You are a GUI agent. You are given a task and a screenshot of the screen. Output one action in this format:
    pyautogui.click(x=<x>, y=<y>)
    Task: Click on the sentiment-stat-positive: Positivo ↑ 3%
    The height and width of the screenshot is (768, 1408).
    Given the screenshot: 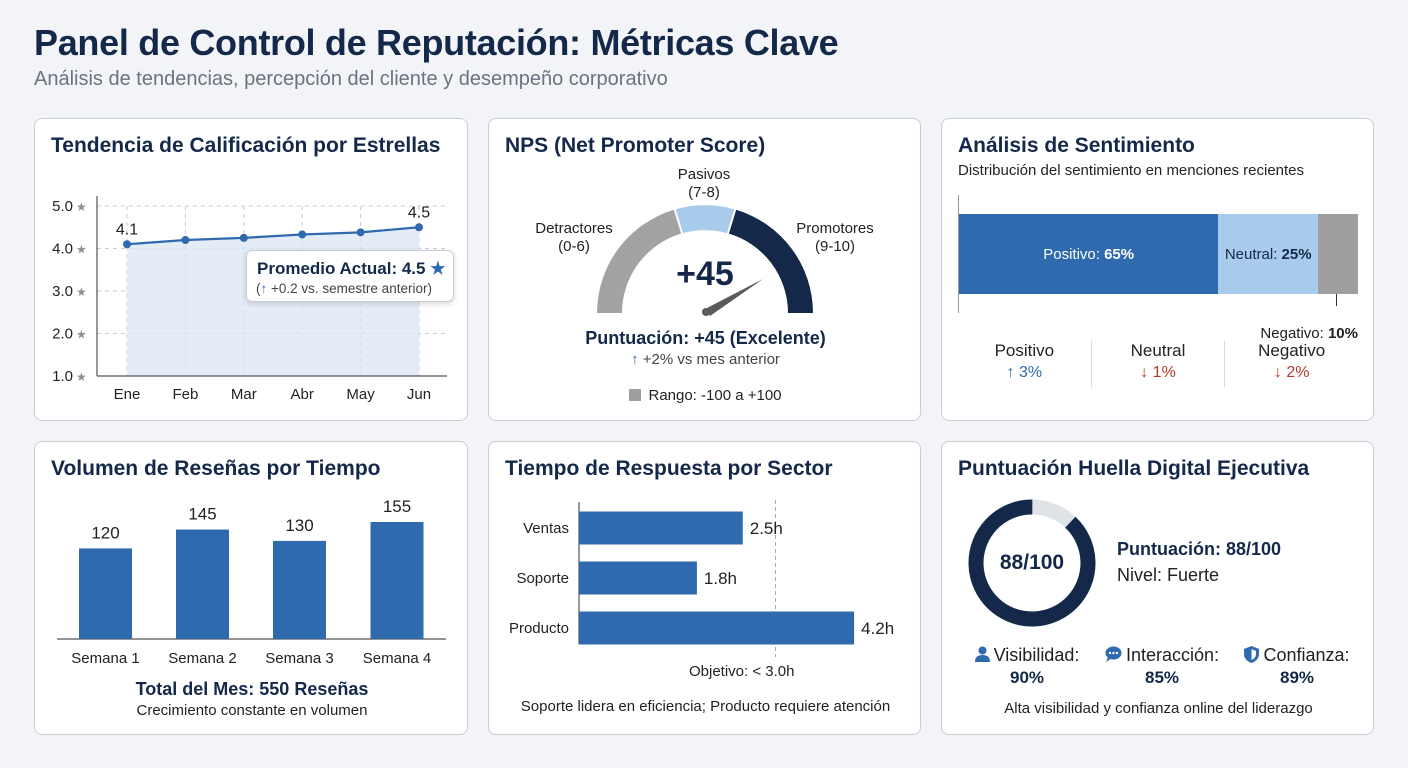 What is the action you would take?
    pyautogui.click(x=1025, y=364)
    